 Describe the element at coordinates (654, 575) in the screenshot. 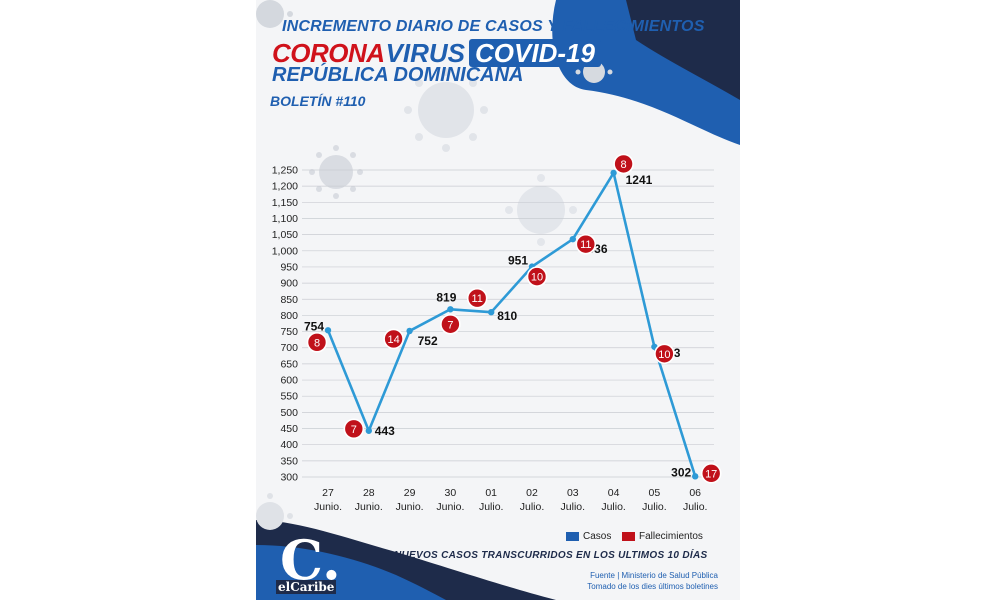

I see `source-line1: Fuente | Ministerio de Salud Pública` at that location.